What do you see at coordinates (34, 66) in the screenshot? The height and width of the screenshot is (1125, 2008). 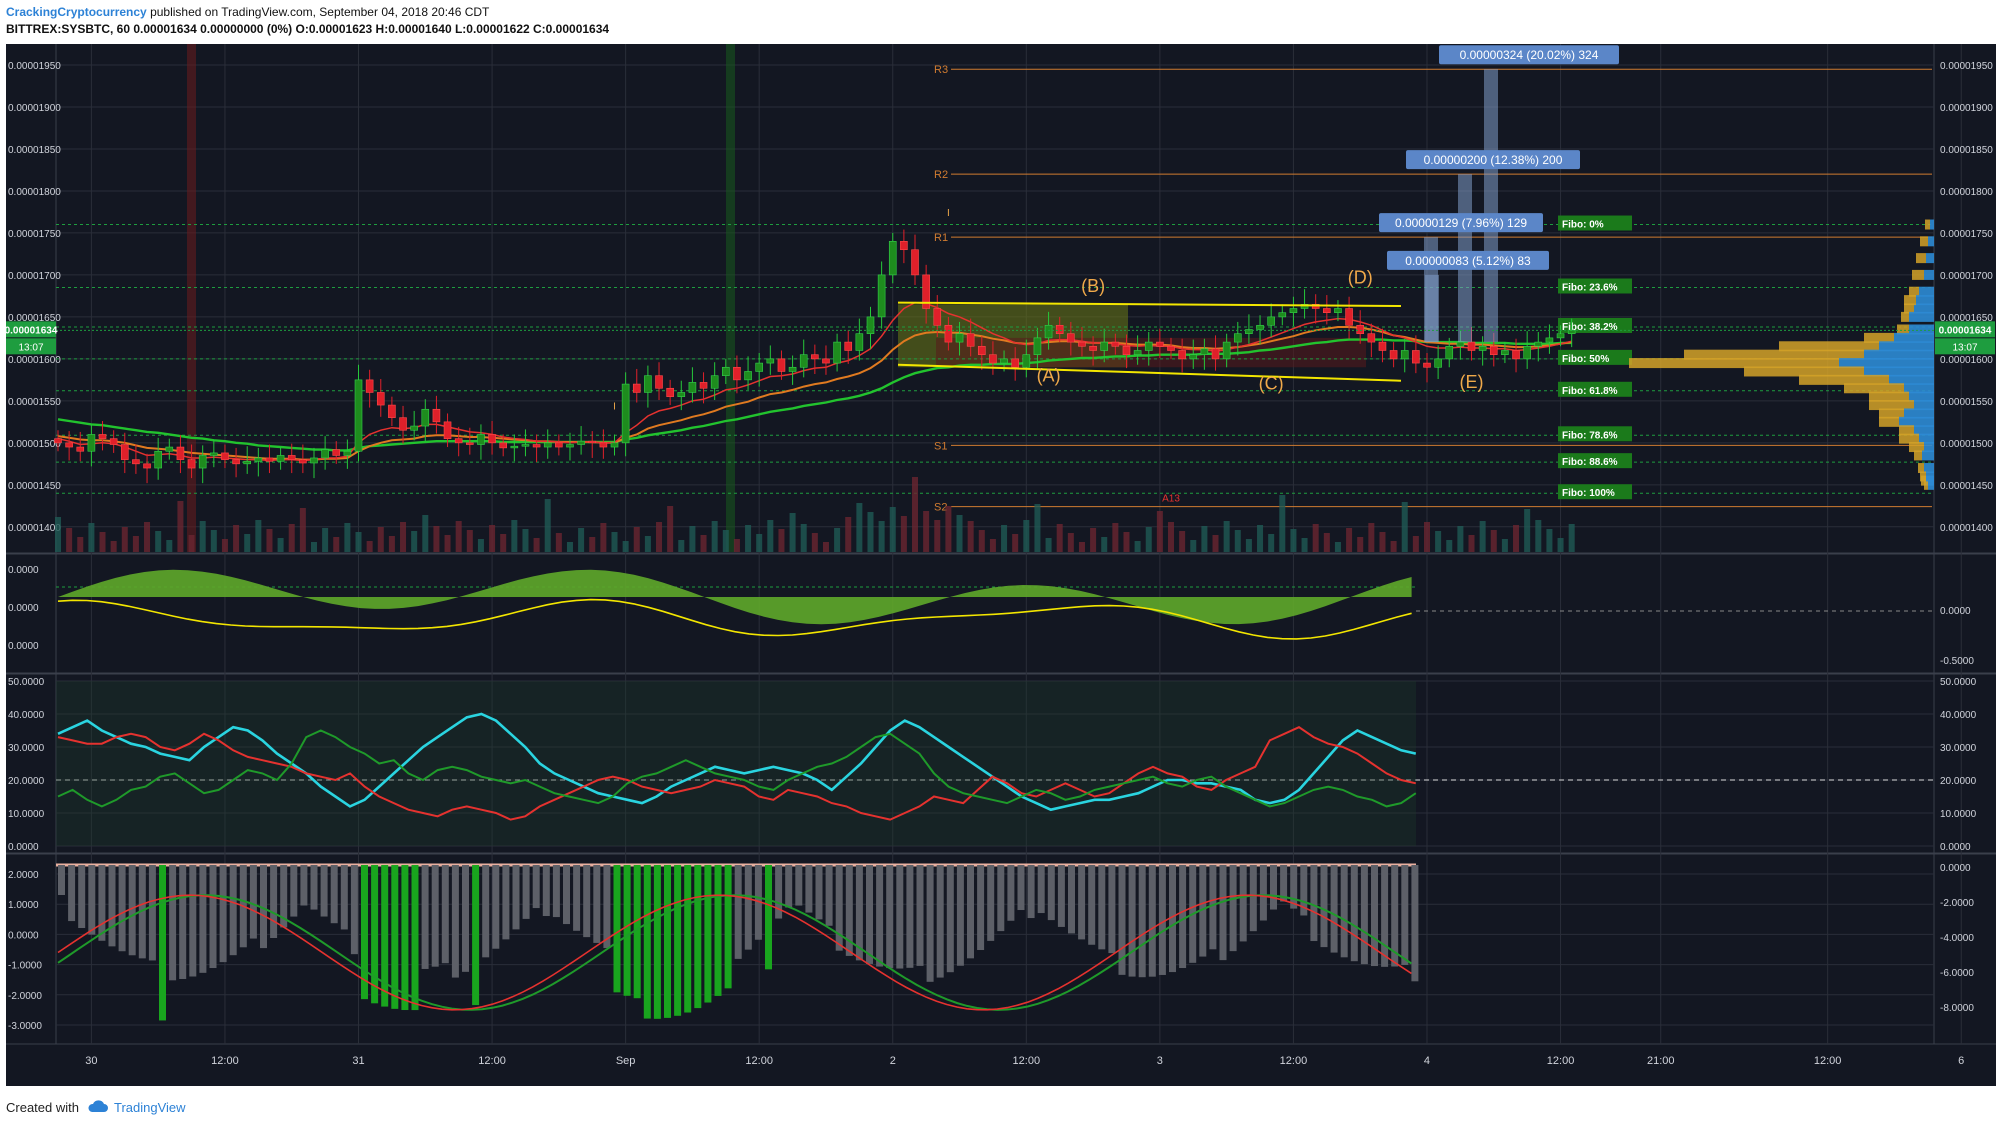 I see `price-tick-label-left: 0.00001950` at bounding box center [34, 66].